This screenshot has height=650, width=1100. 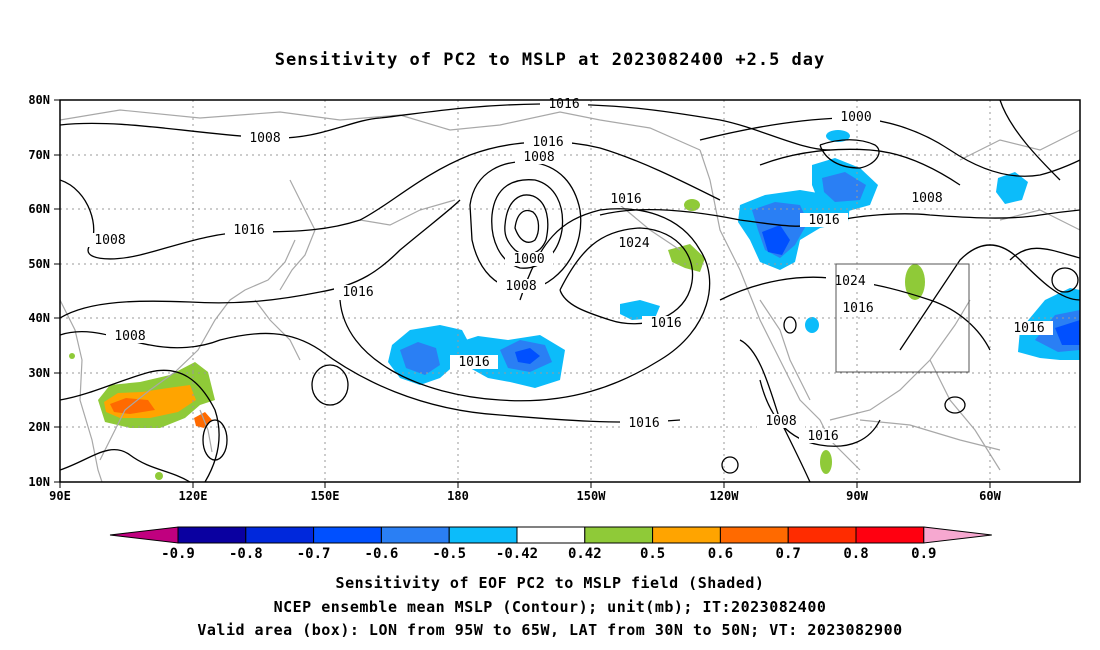 I want to click on colorbar-label: 0.6, so click(x=720, y=554).